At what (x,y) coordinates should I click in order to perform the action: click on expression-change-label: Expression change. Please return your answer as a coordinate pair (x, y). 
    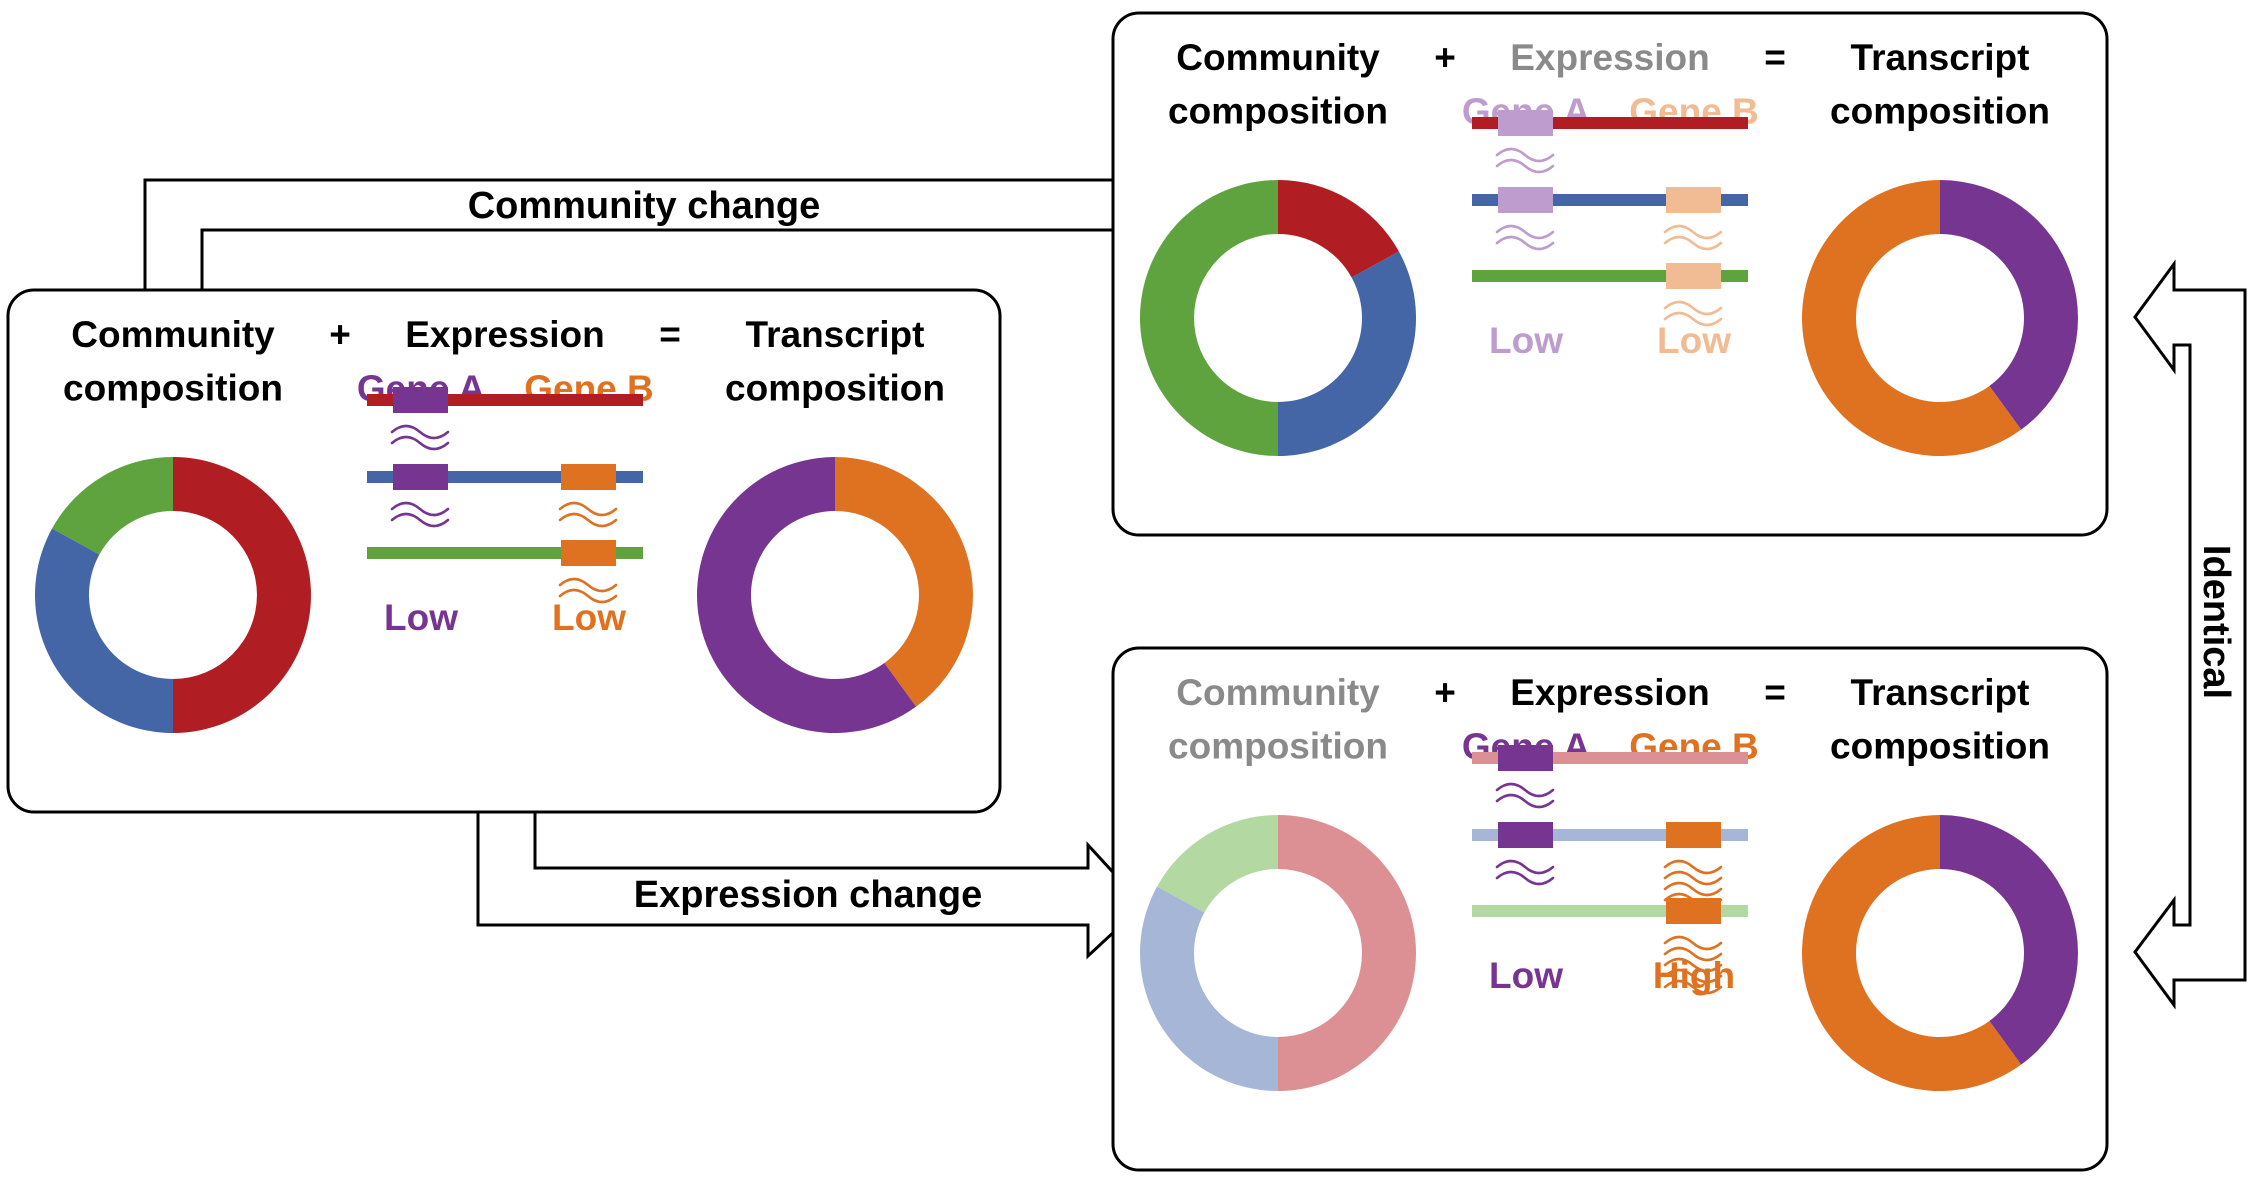
    Looking at the image, I should click on (808, 895).